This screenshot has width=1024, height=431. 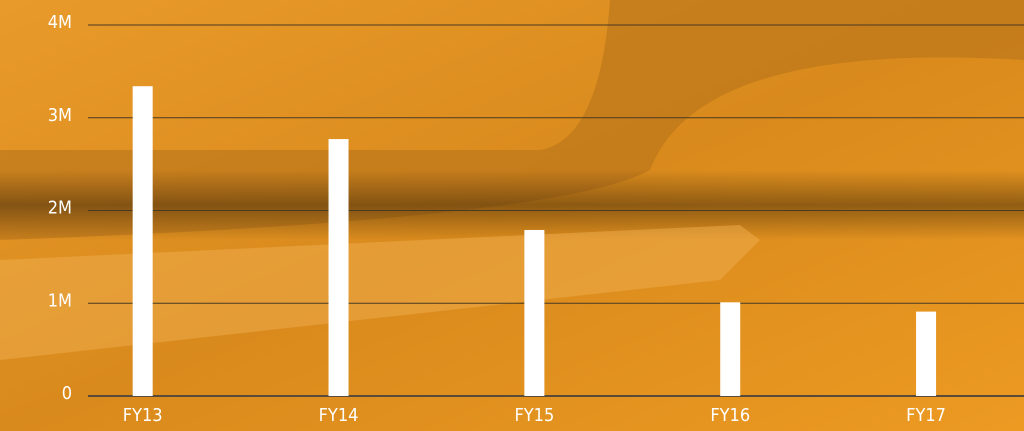 I want to click on x-tick-label: FY14, so click(x=339, y=415).